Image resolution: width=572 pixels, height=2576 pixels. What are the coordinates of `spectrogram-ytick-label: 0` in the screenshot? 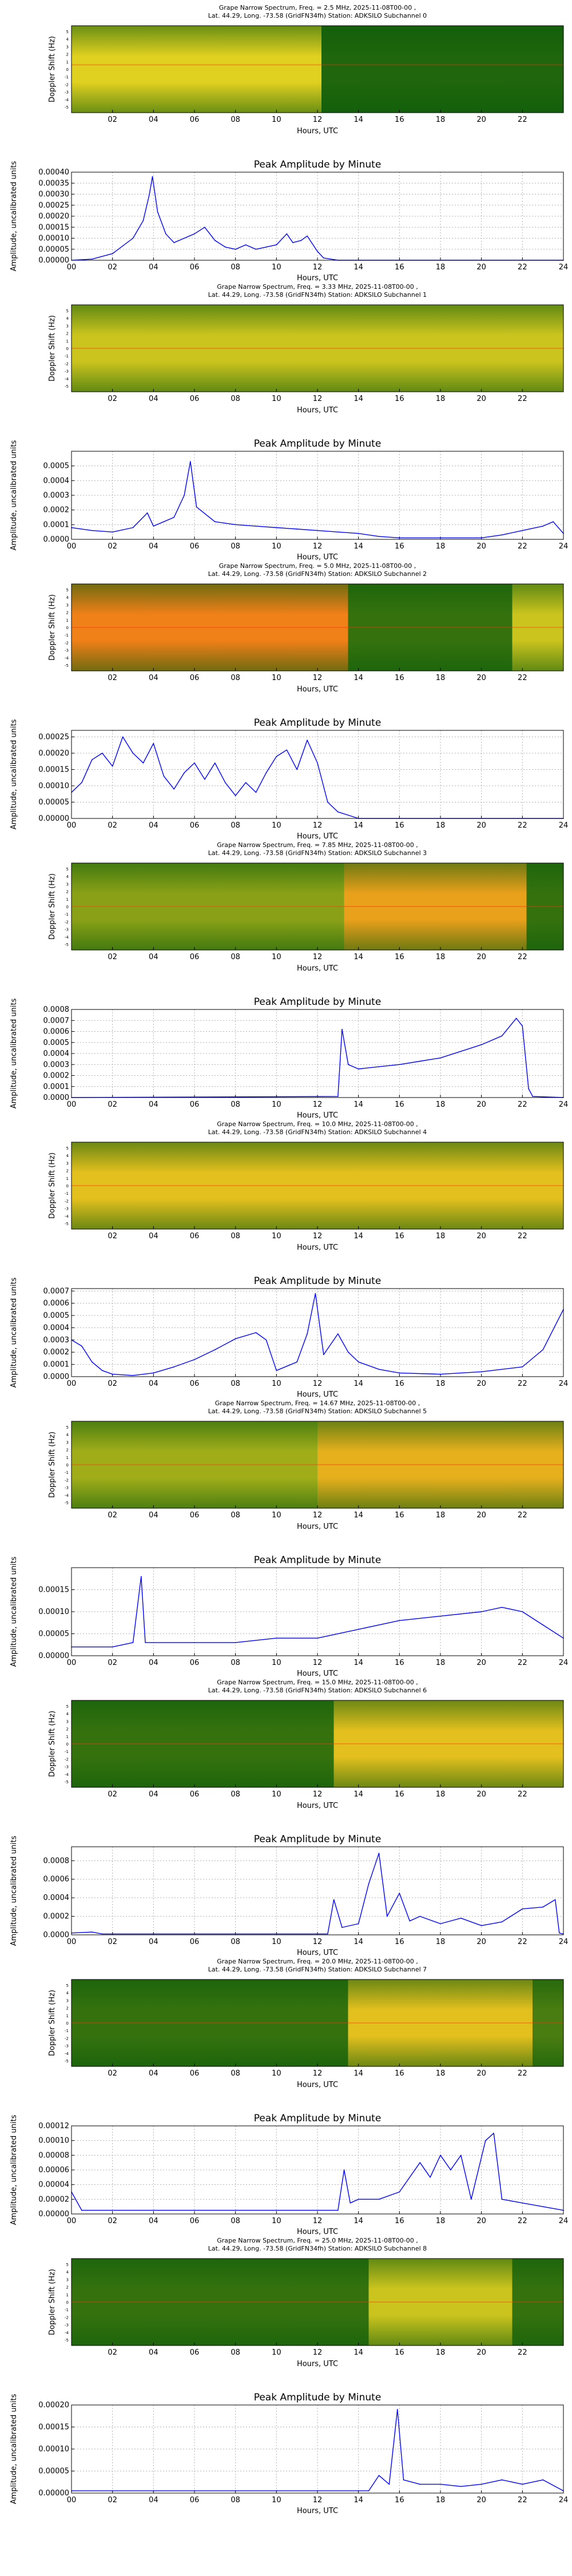 It's located at (67, 1745).